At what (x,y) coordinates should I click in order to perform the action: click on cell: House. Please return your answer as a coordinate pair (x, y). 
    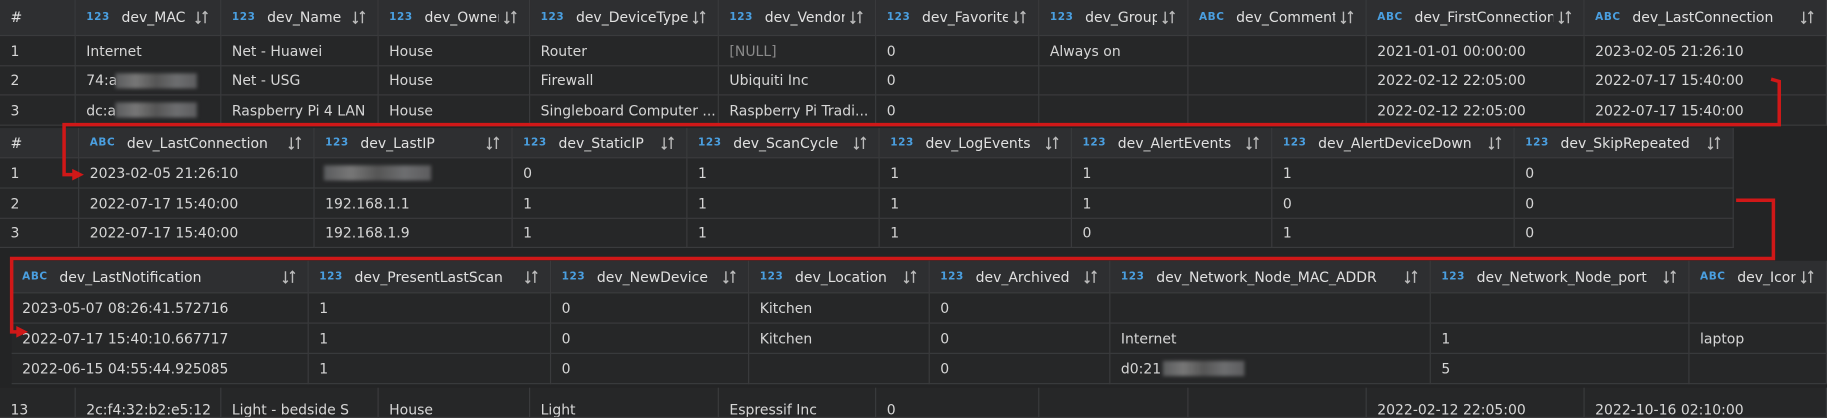
    Looking at the image, I should click on (454, 81).